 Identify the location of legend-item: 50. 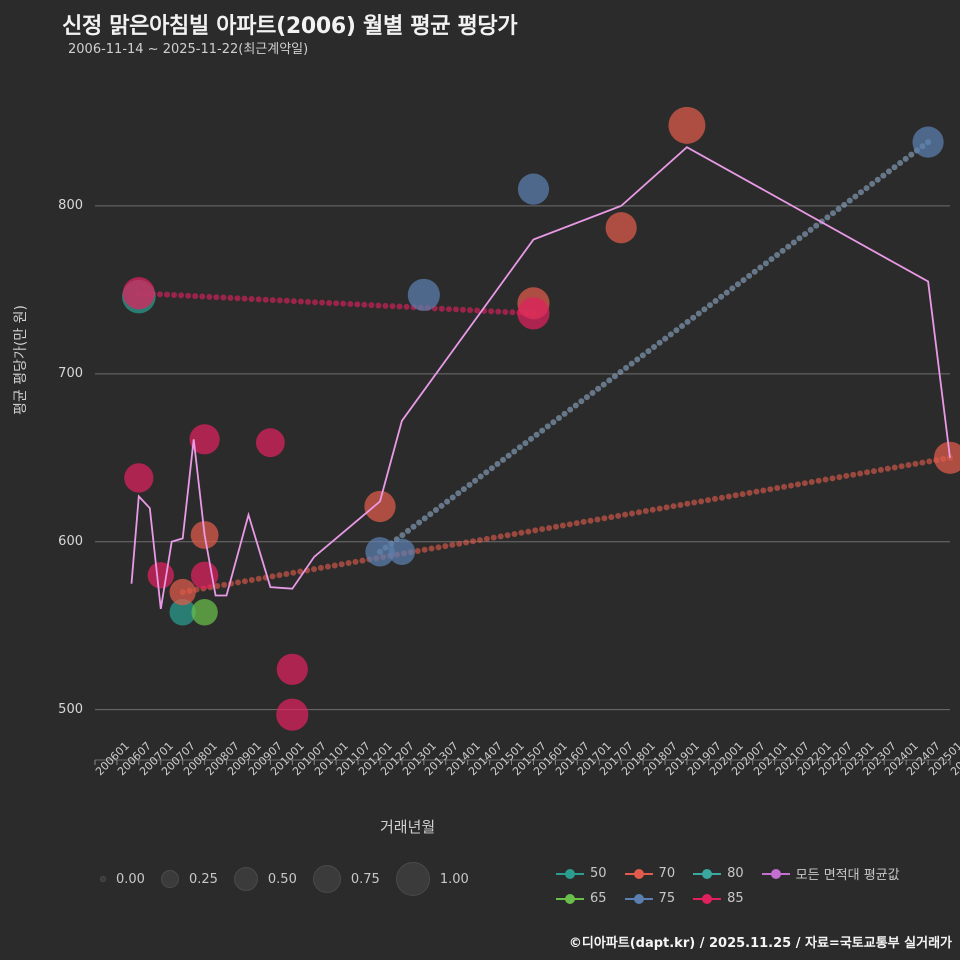
(581, 873).